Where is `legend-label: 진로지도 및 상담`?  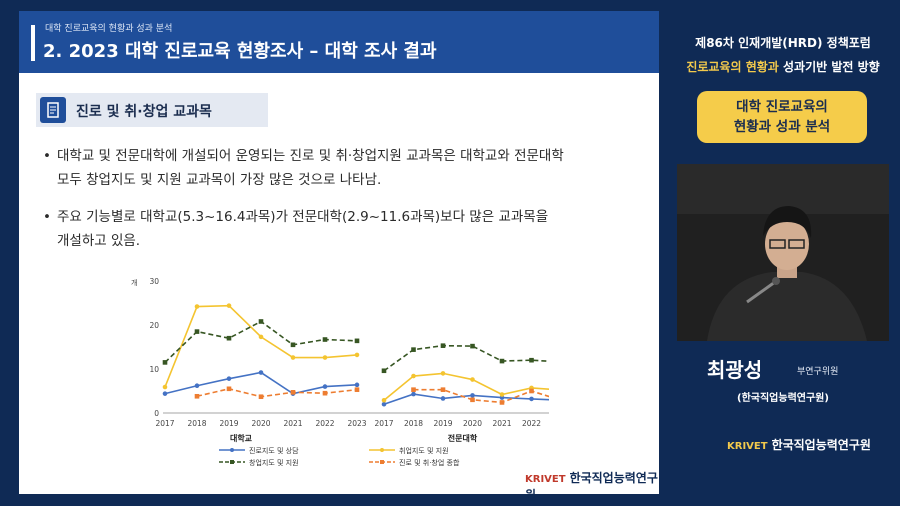
legend-label: 진로지도 및 상담 is located at coordinates (274, 450).